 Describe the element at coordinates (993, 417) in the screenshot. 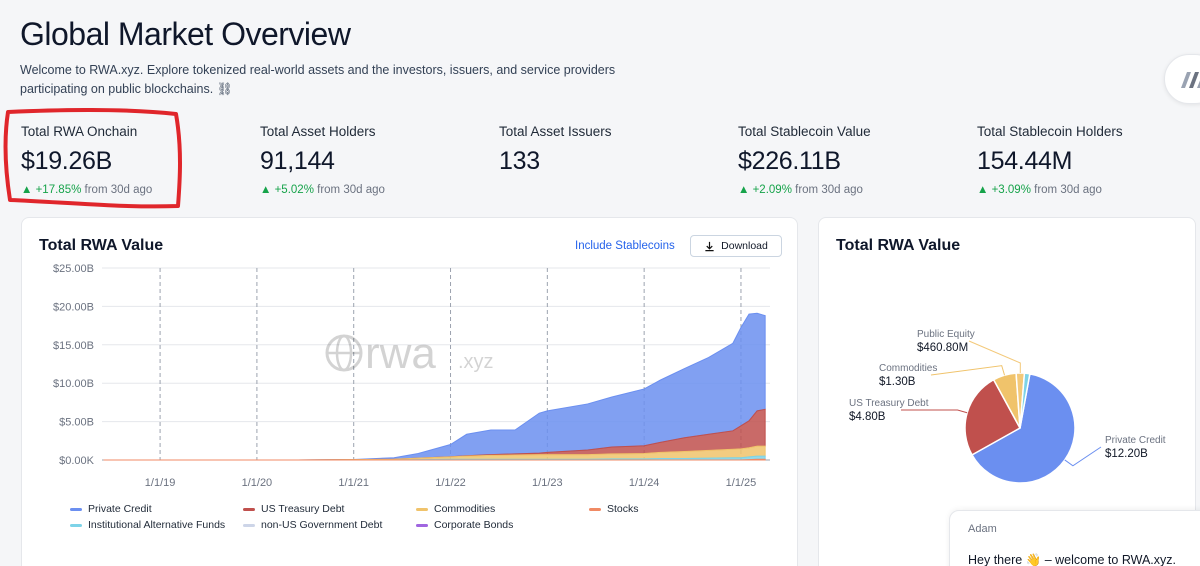

I see `pie-slice-us-treasury-debt` at that location.